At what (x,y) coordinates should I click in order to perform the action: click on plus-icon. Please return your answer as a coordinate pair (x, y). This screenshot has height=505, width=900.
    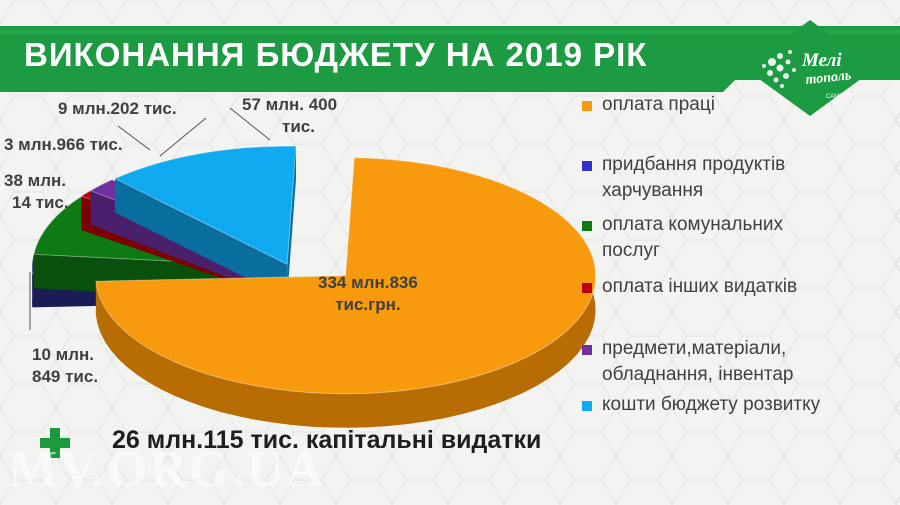
    Looking at the image, I should click on (55, 443).